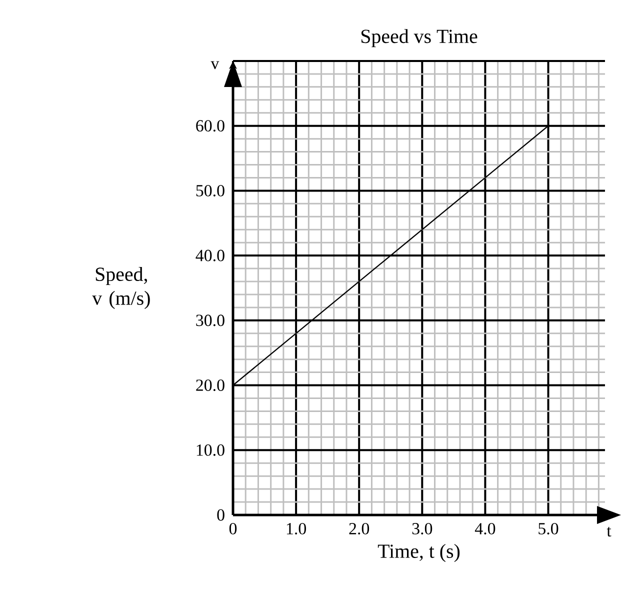 This screenshot has width=621, height=601. What do you see at coordinates (485, 528) in the screenshot?
I see `x-tick-label: 4.0` at bounding box center [485, 528].